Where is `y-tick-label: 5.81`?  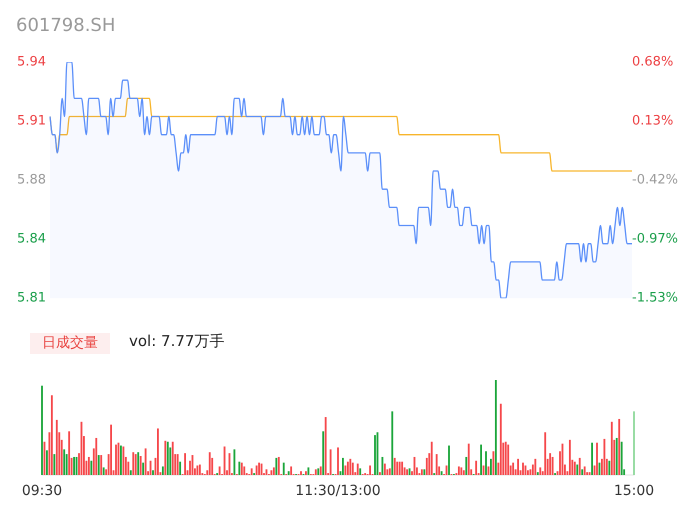 y-tick-label: 5.81 is located at coordinates (31, 298).